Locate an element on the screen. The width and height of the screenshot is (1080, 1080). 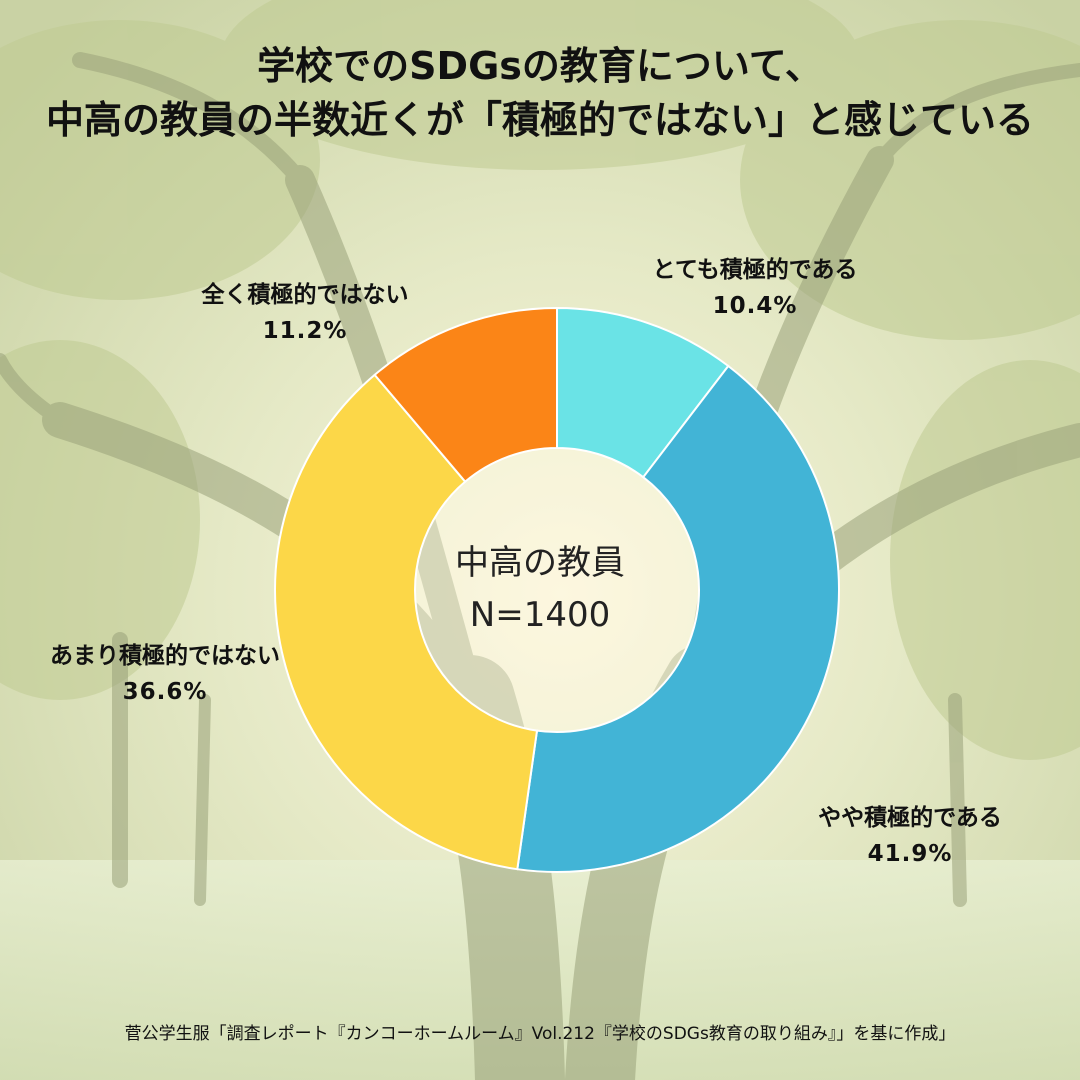
chart-title-line2: 中高の教員の半数近くが「積極的ではない」と感じている is located at coordinates (539, 120).